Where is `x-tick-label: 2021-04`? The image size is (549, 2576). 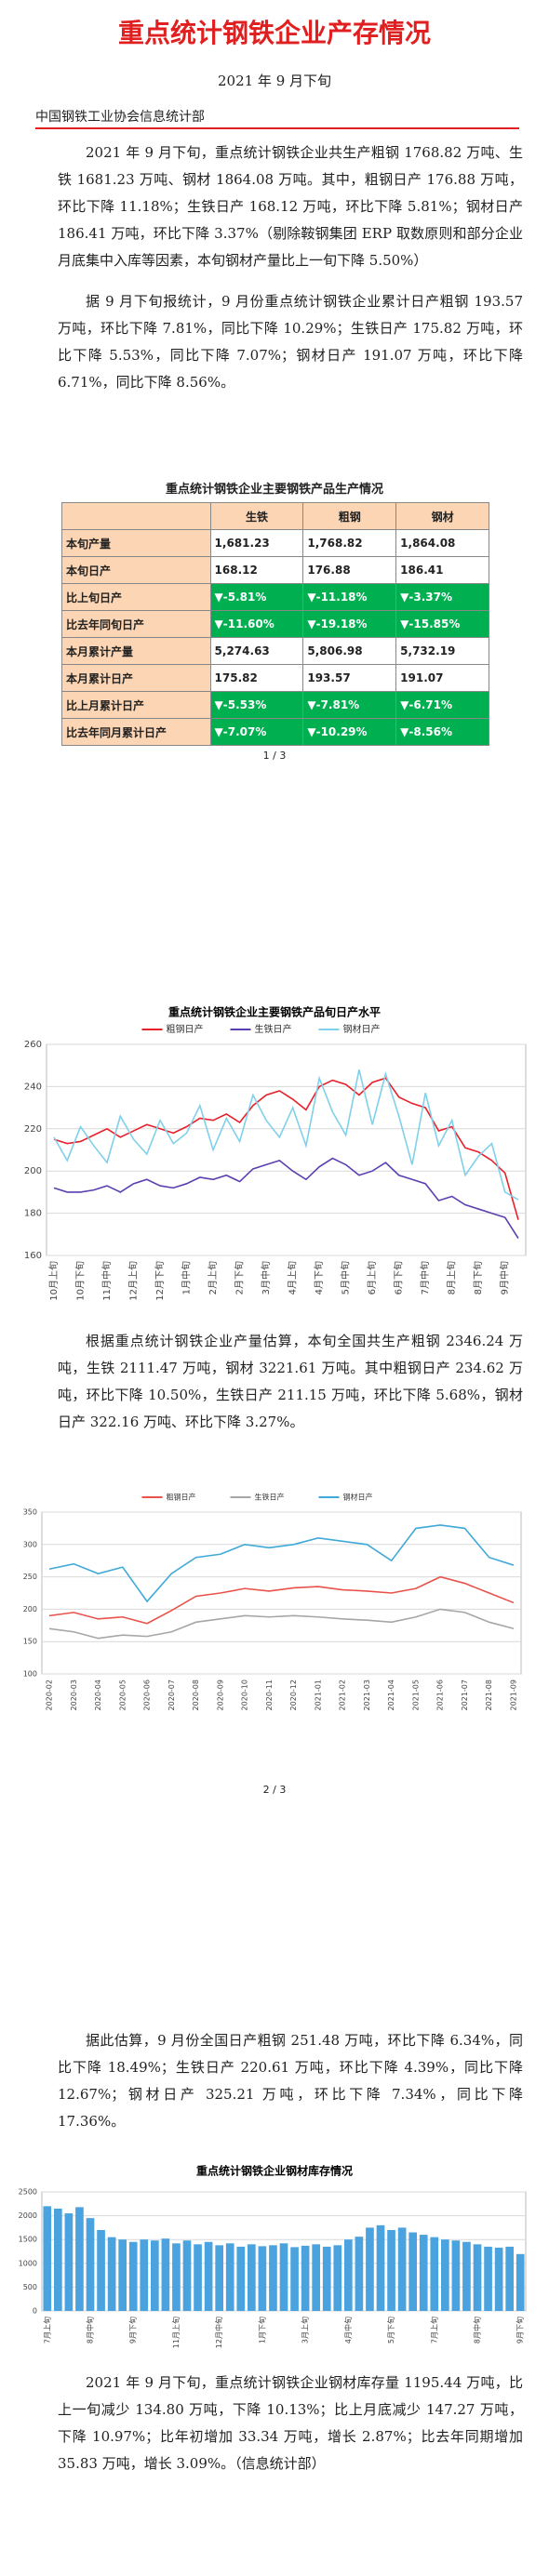 x-tick-label: 2021-04 is located at coordinates (391, 1695).